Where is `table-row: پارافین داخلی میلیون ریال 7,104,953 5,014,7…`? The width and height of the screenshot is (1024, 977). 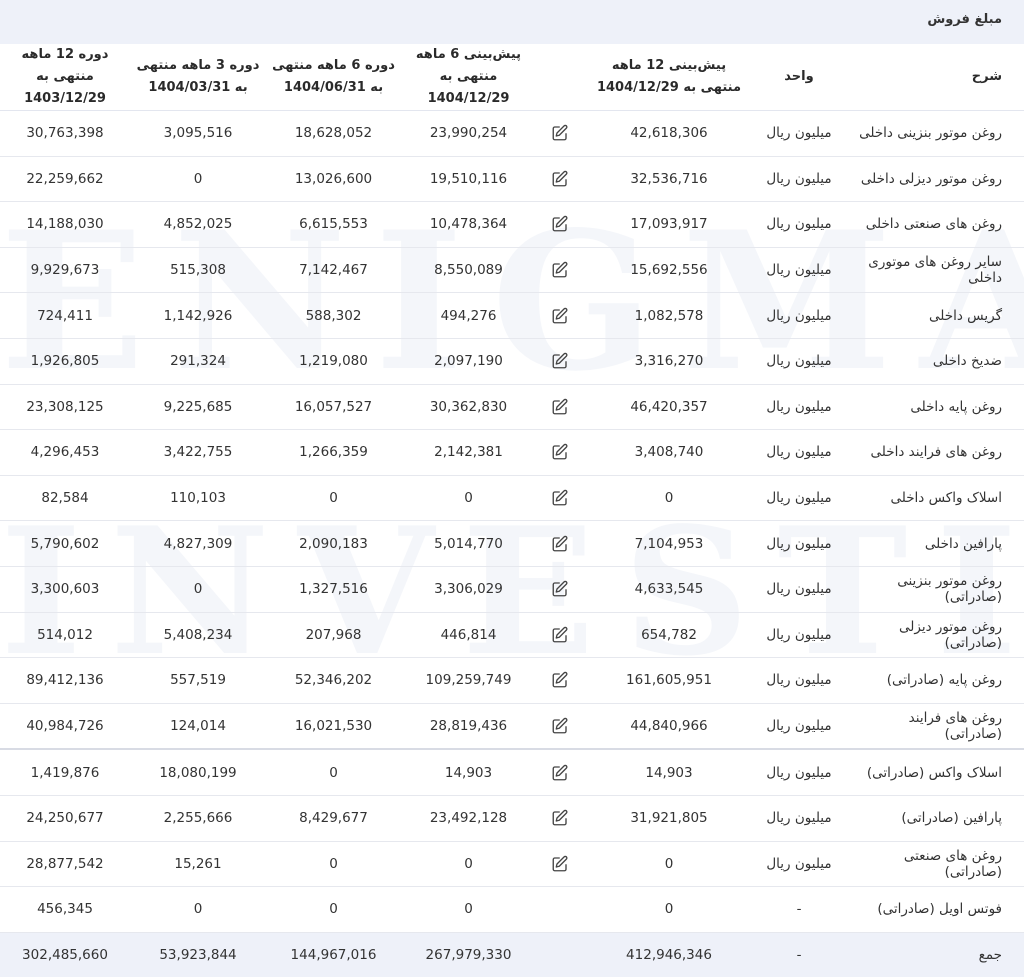
table-row: پارافین داخلی میلیون ریال 7,104,953 5,014,7… is located at coordinates (512, 543).